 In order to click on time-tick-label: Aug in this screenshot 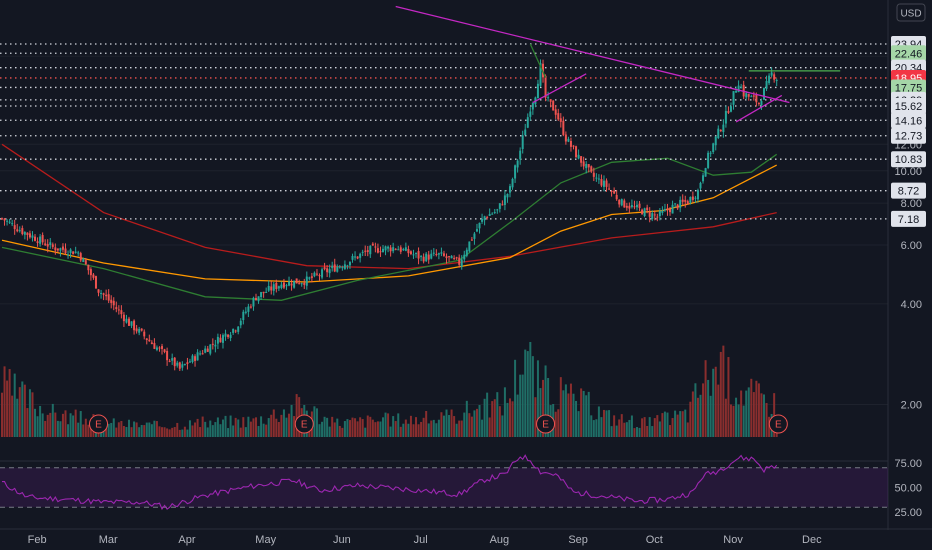, I will do `click(500, 540)`.